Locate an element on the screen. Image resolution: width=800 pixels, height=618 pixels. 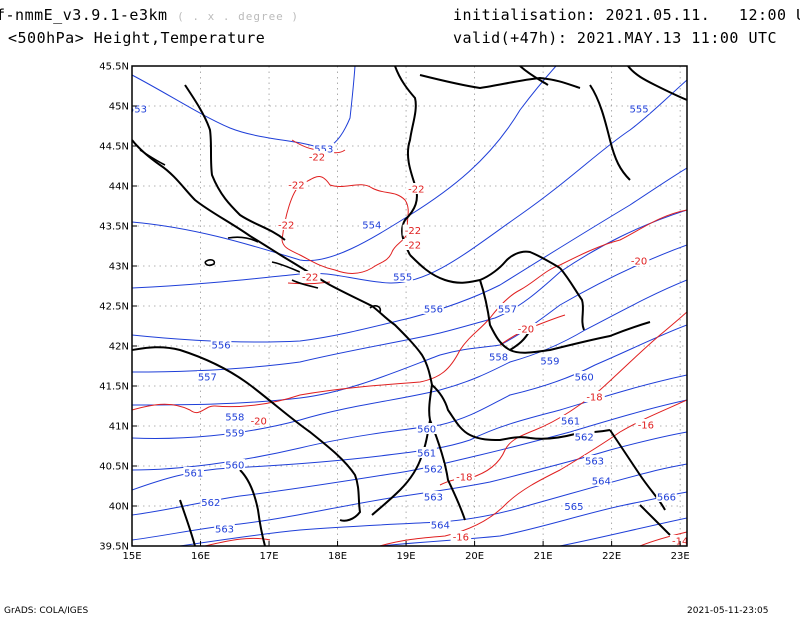
border-albania-greece is located at coordinates (481, 413).